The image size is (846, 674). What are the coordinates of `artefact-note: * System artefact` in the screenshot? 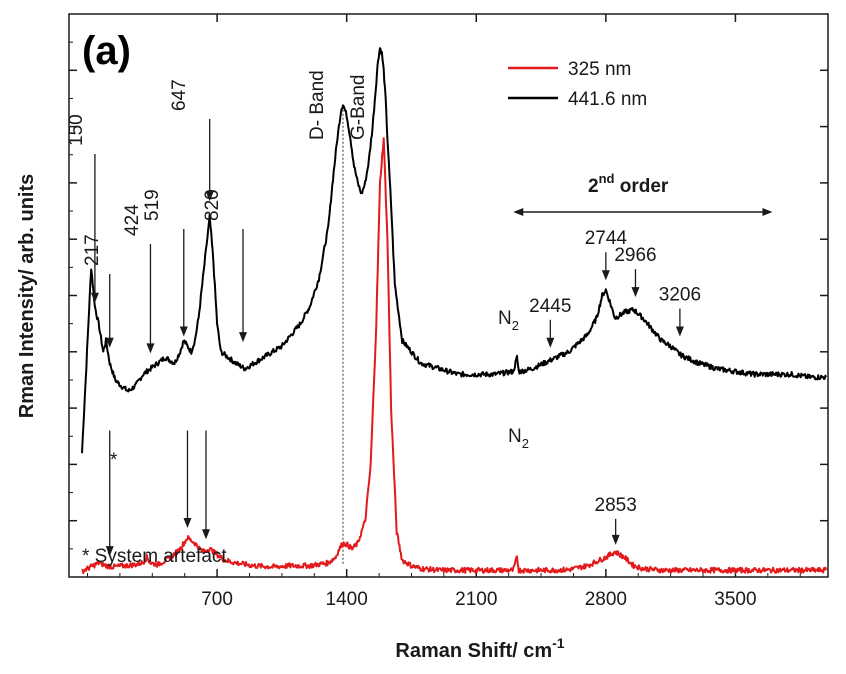 It's located at (154, 556).